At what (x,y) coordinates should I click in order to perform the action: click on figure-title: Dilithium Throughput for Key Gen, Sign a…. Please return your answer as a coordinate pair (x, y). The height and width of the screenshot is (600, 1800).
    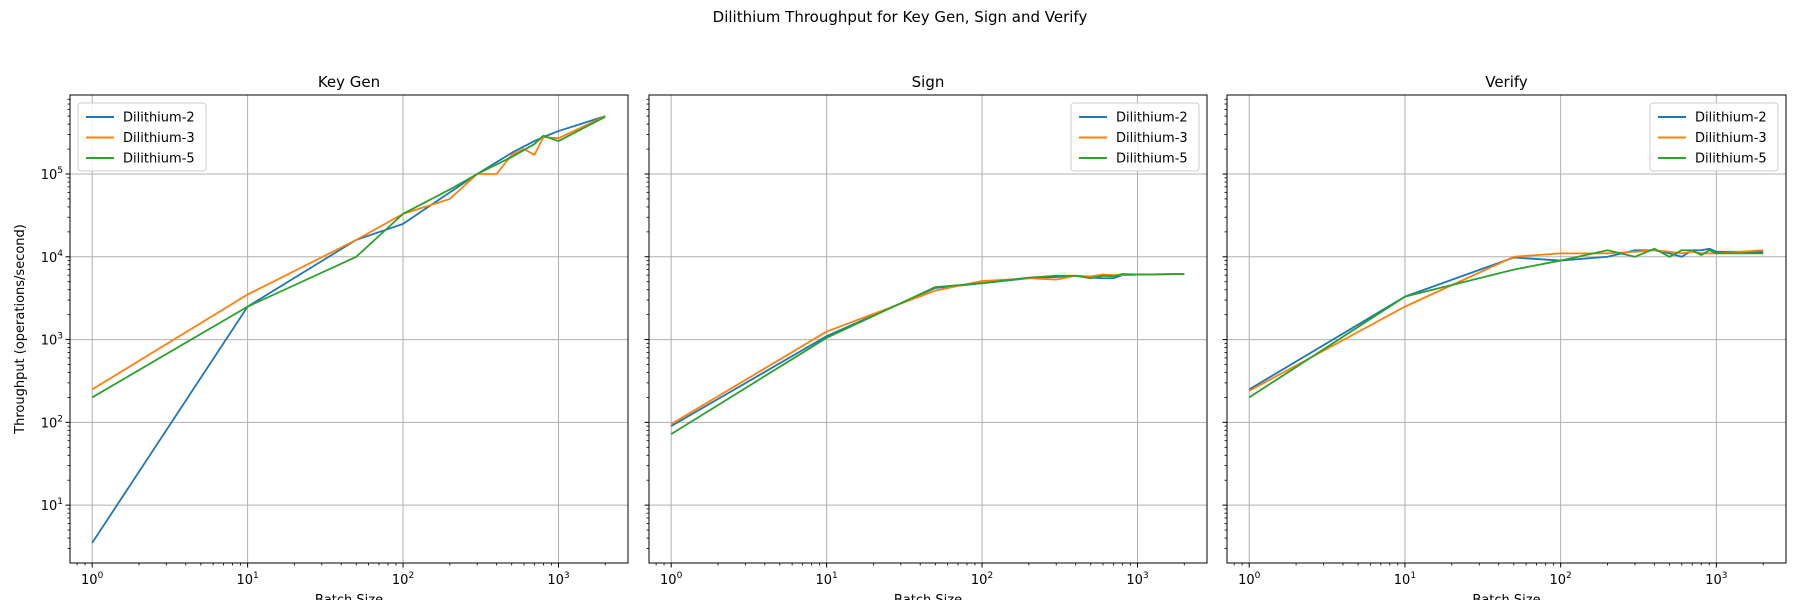
    Looking at the image, I should click on (900, 17).